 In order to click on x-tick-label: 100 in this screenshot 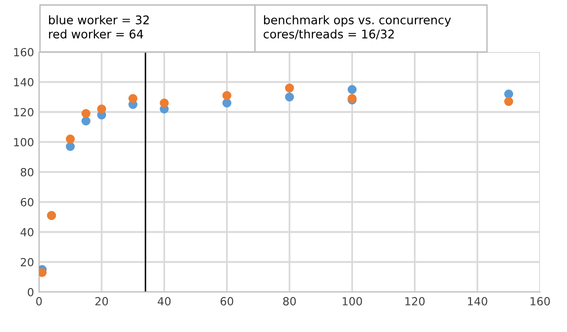, I will do `click(352, 301)`.